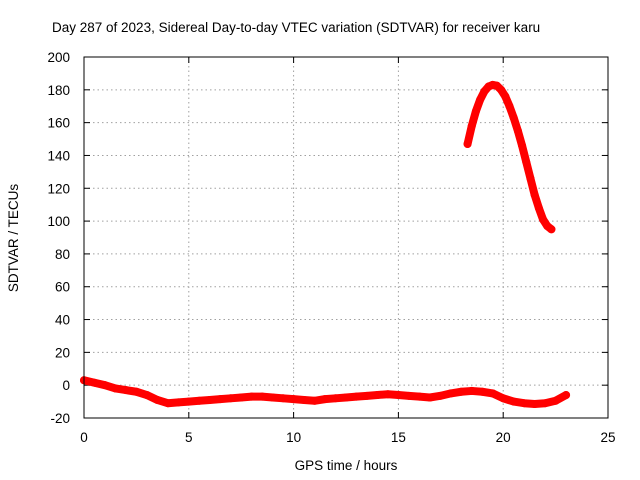 The image size is (640, 480). Describe the element at coordinates (66, 385) in the screenshot. I see `y-tick-label: 0` at that location.